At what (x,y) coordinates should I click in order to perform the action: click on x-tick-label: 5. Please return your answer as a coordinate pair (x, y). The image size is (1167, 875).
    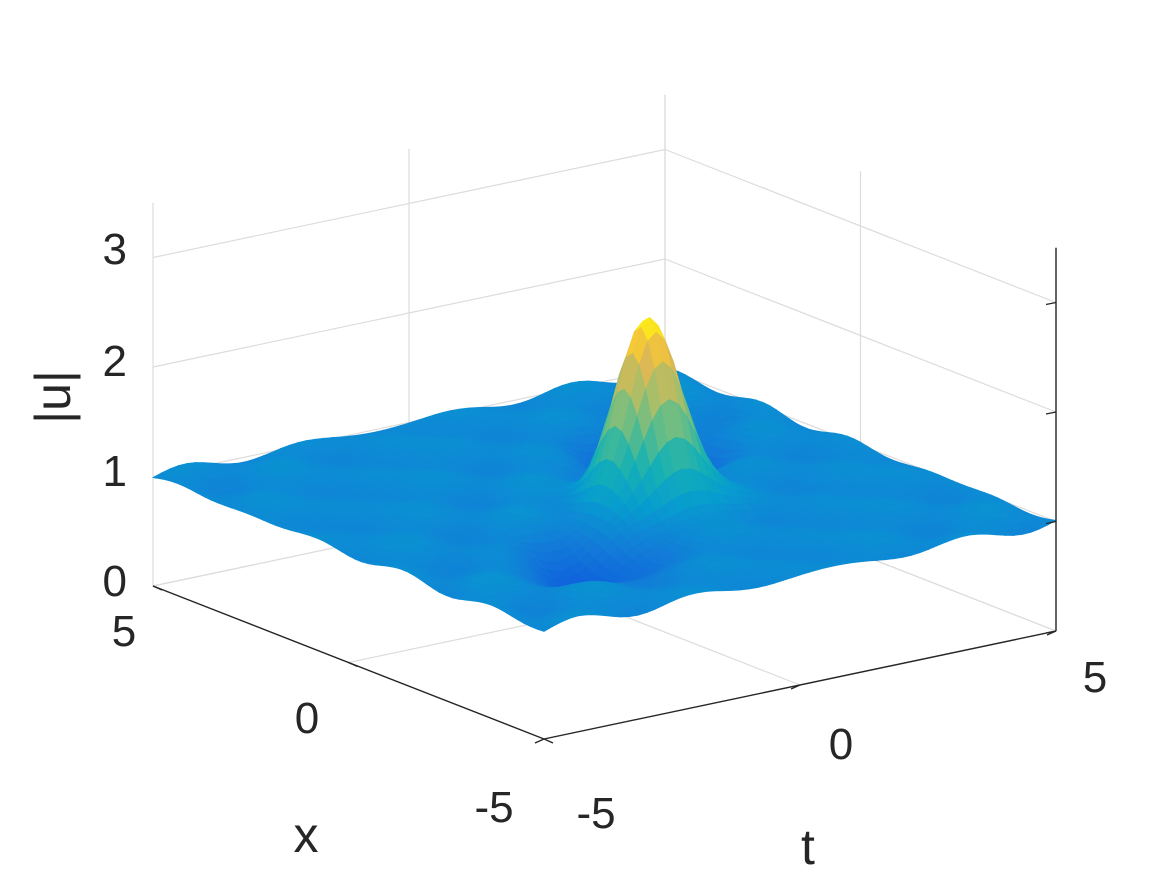
    Looking at the image, I should click on (124, 631).